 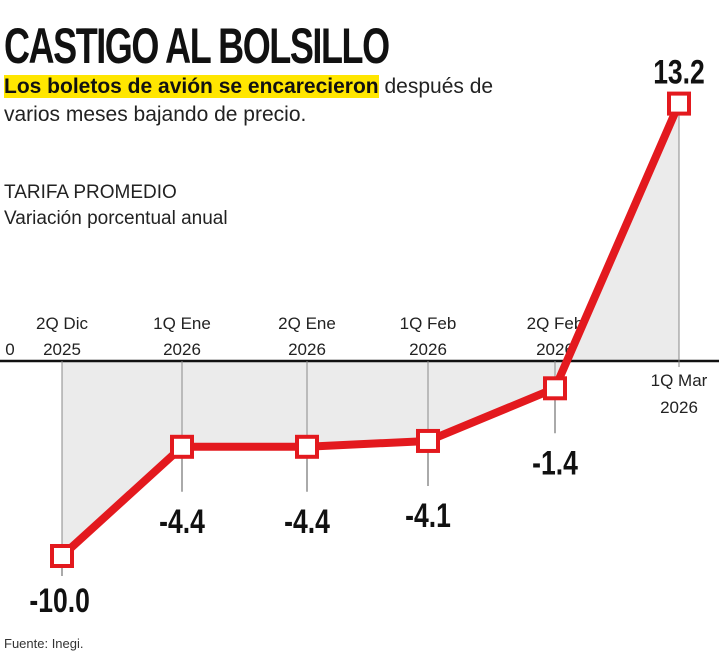 What do you see at coordinates (90, 192) in the screenshot?
I see `chart-title: TARIFA PROMEDIO` at bounding box center [90, 192].